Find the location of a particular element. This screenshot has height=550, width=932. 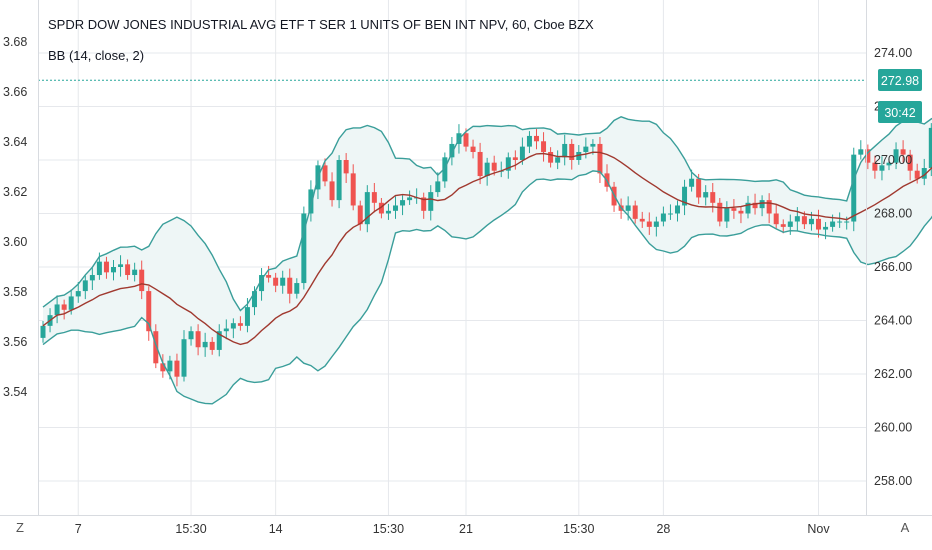

left-axis-tick-label: 3.66 is located at coordinates (15, 92).